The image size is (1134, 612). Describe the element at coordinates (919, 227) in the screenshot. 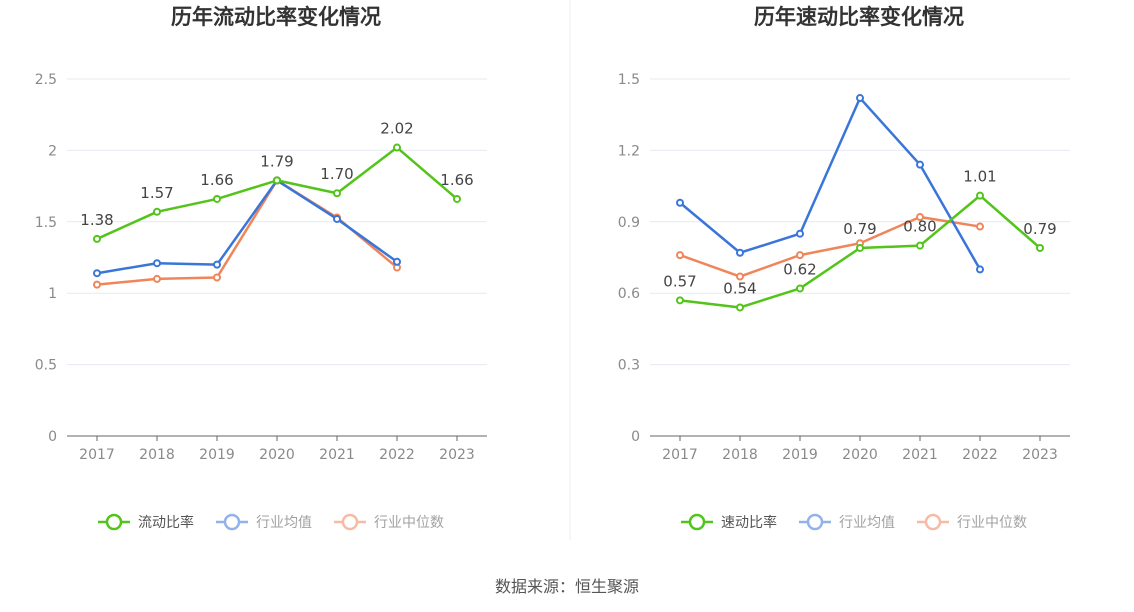

I see `data-label: 0.80` at that location.